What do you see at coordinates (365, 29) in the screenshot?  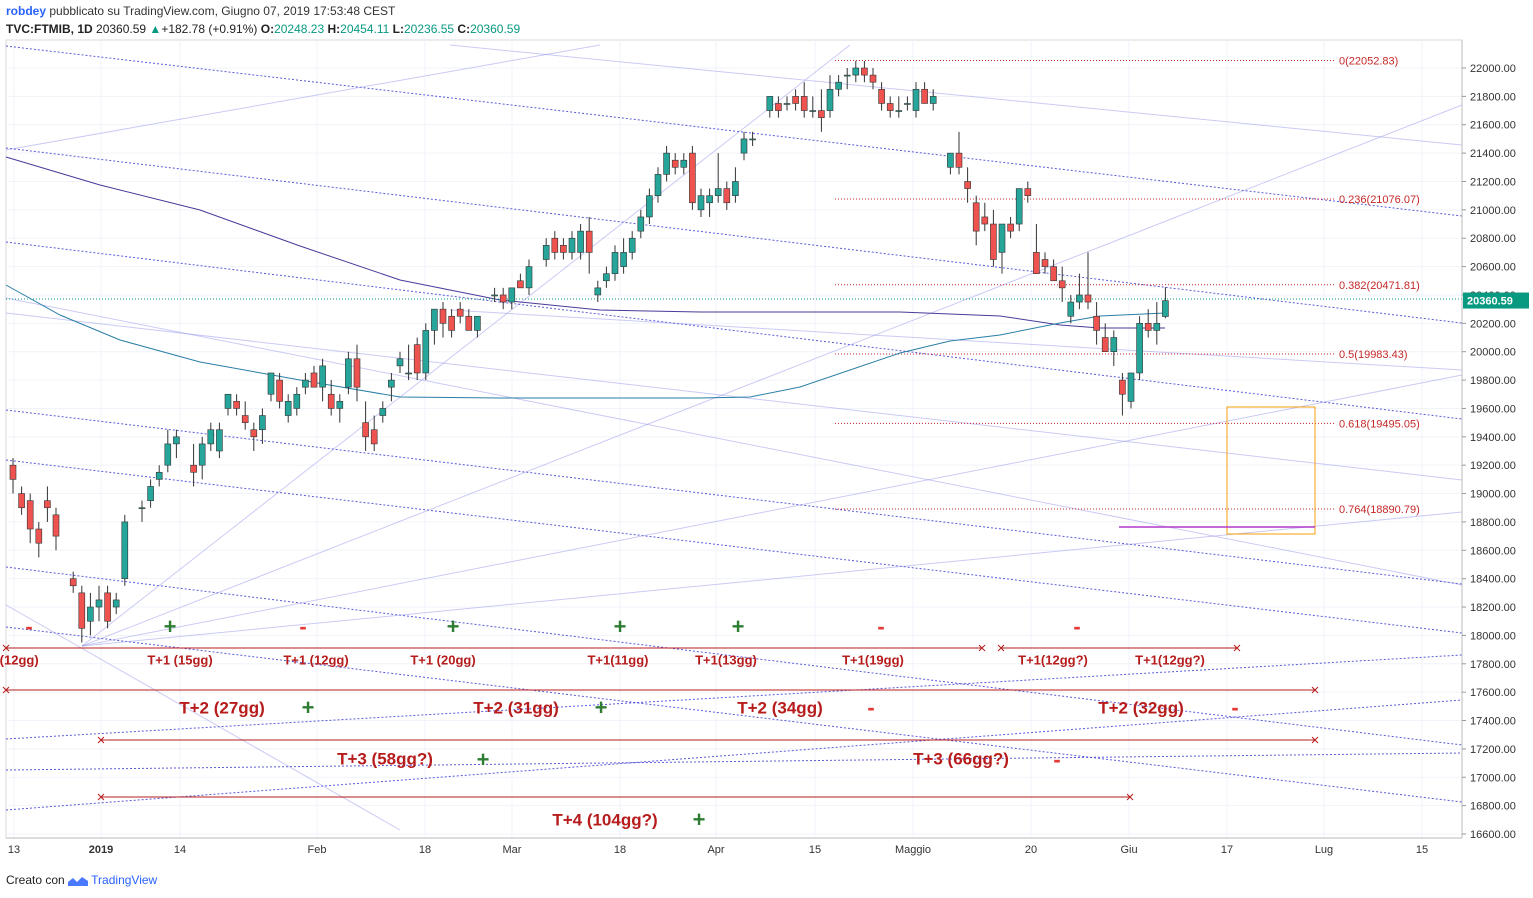 I see `high-value: 20454.11` at bounding box center [365, 29].